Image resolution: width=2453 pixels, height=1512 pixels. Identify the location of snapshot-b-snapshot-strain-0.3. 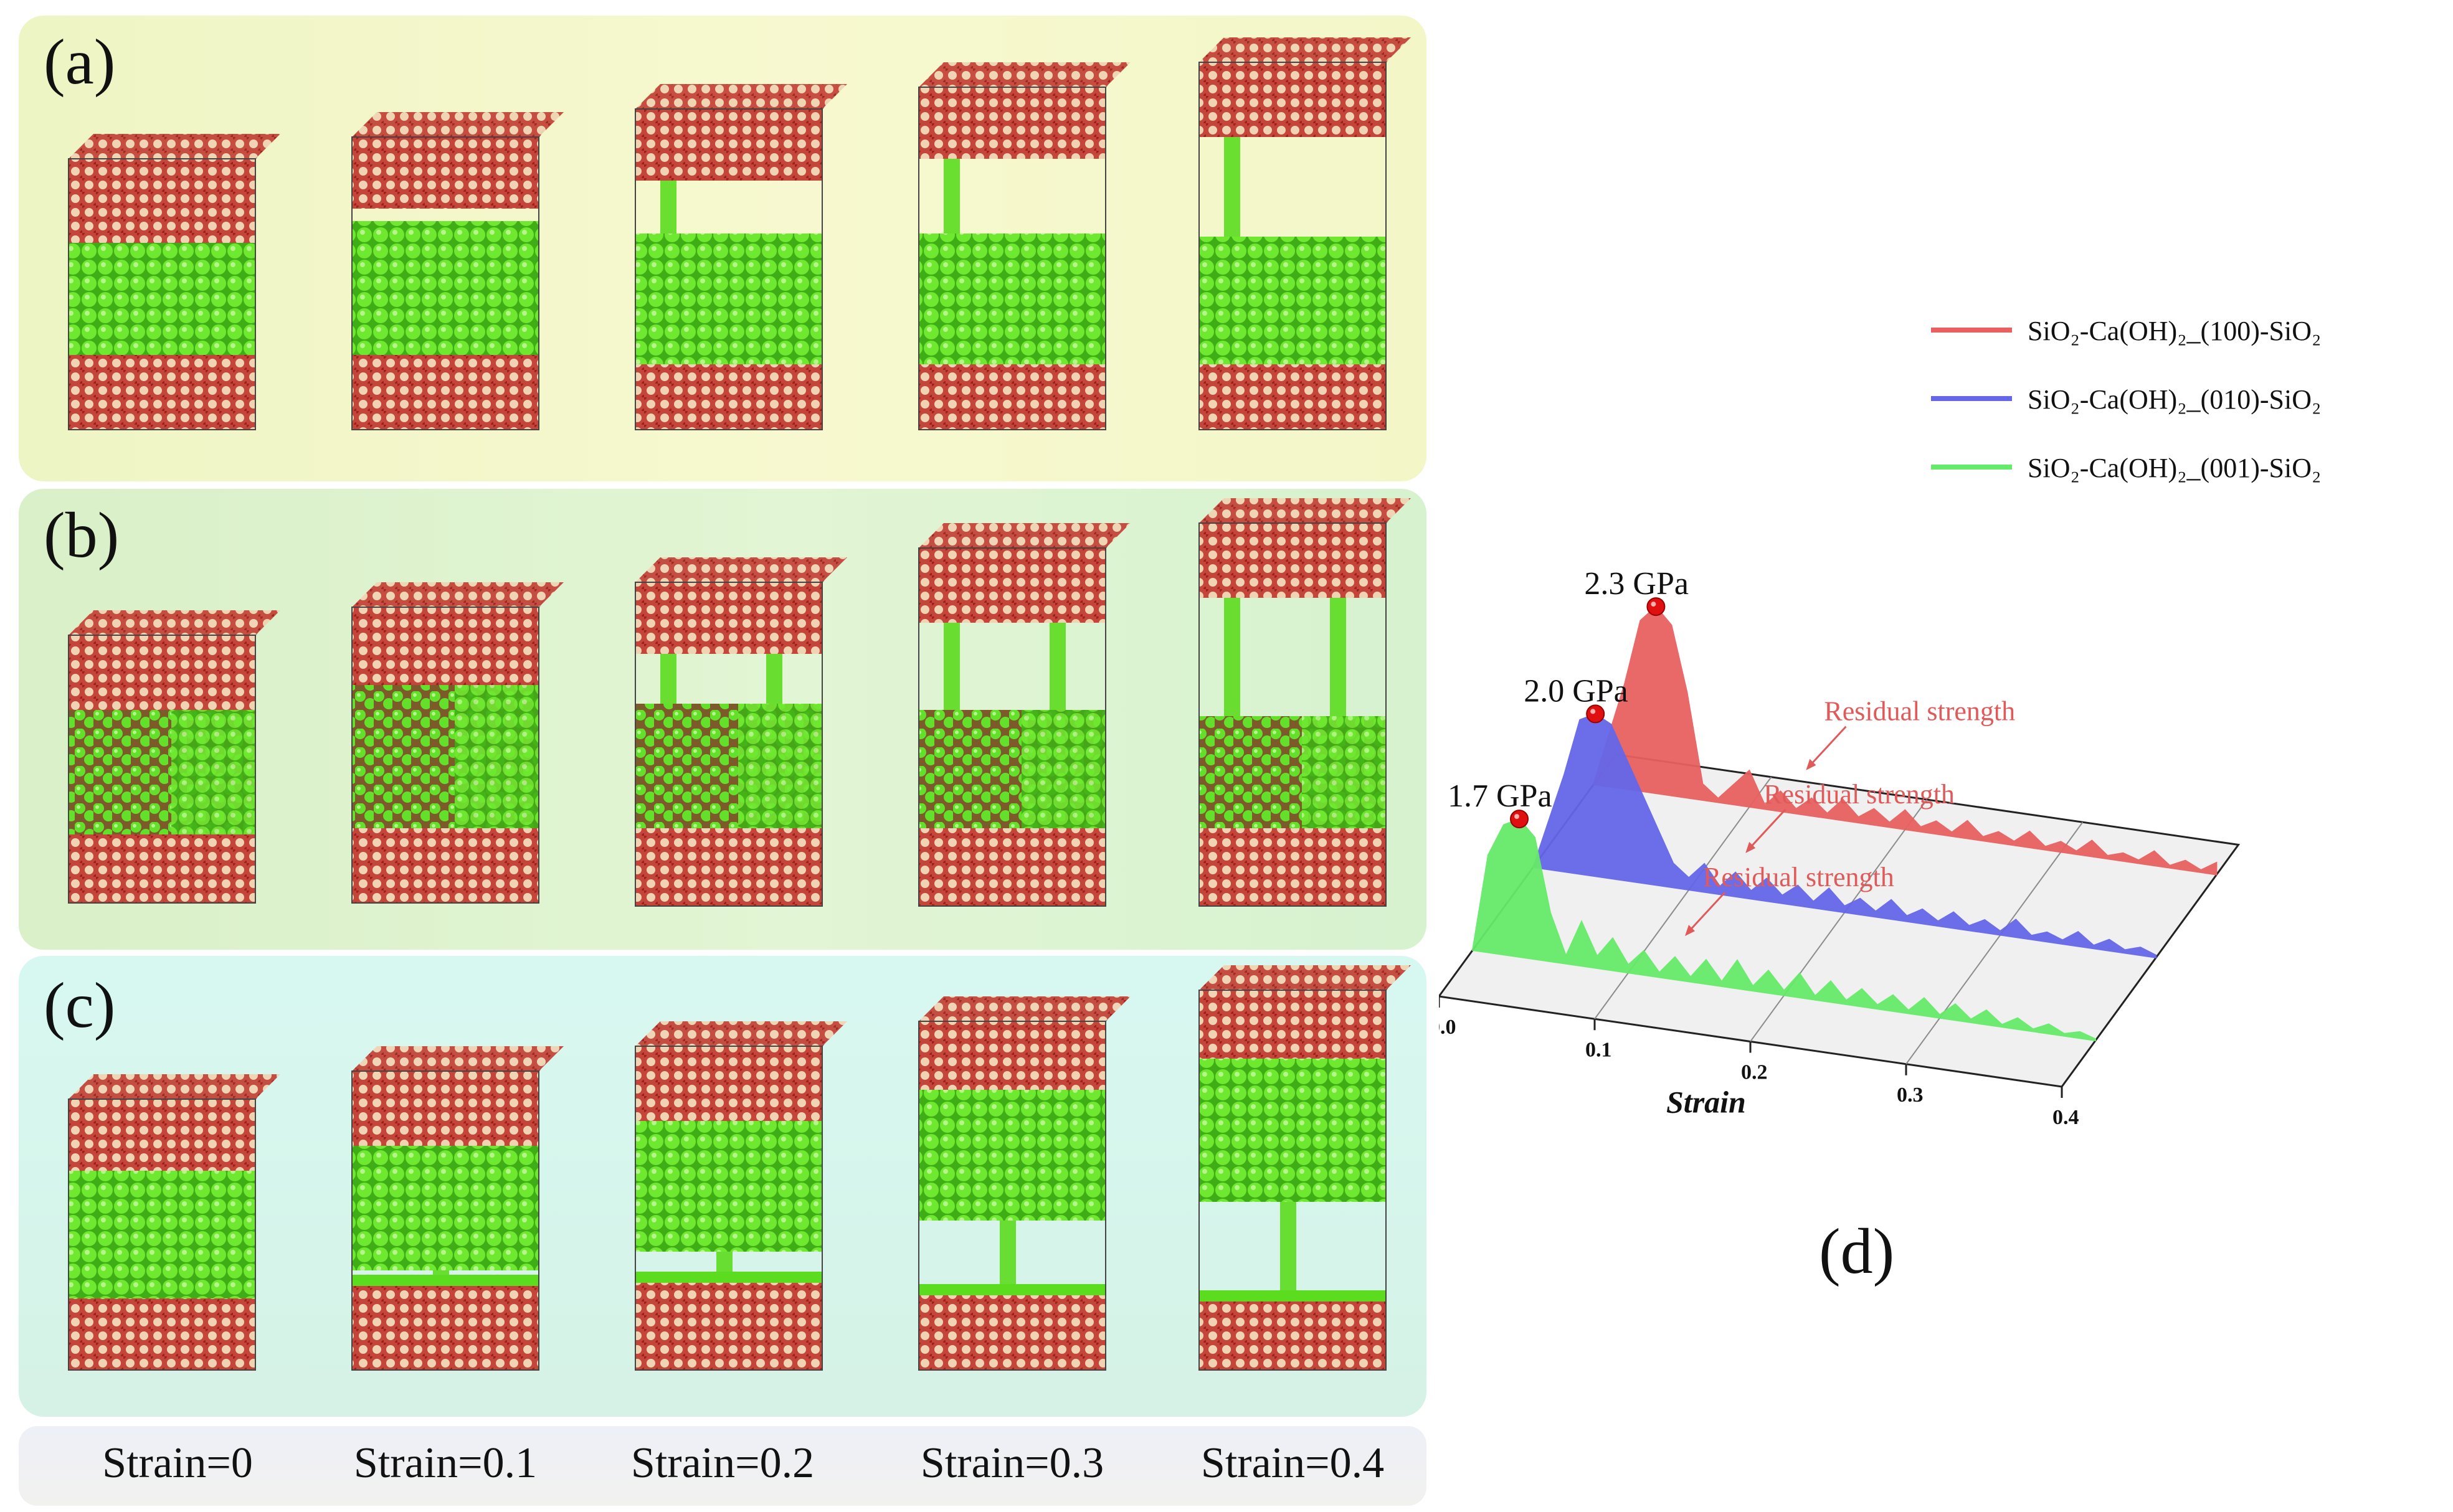
(1024, 715).